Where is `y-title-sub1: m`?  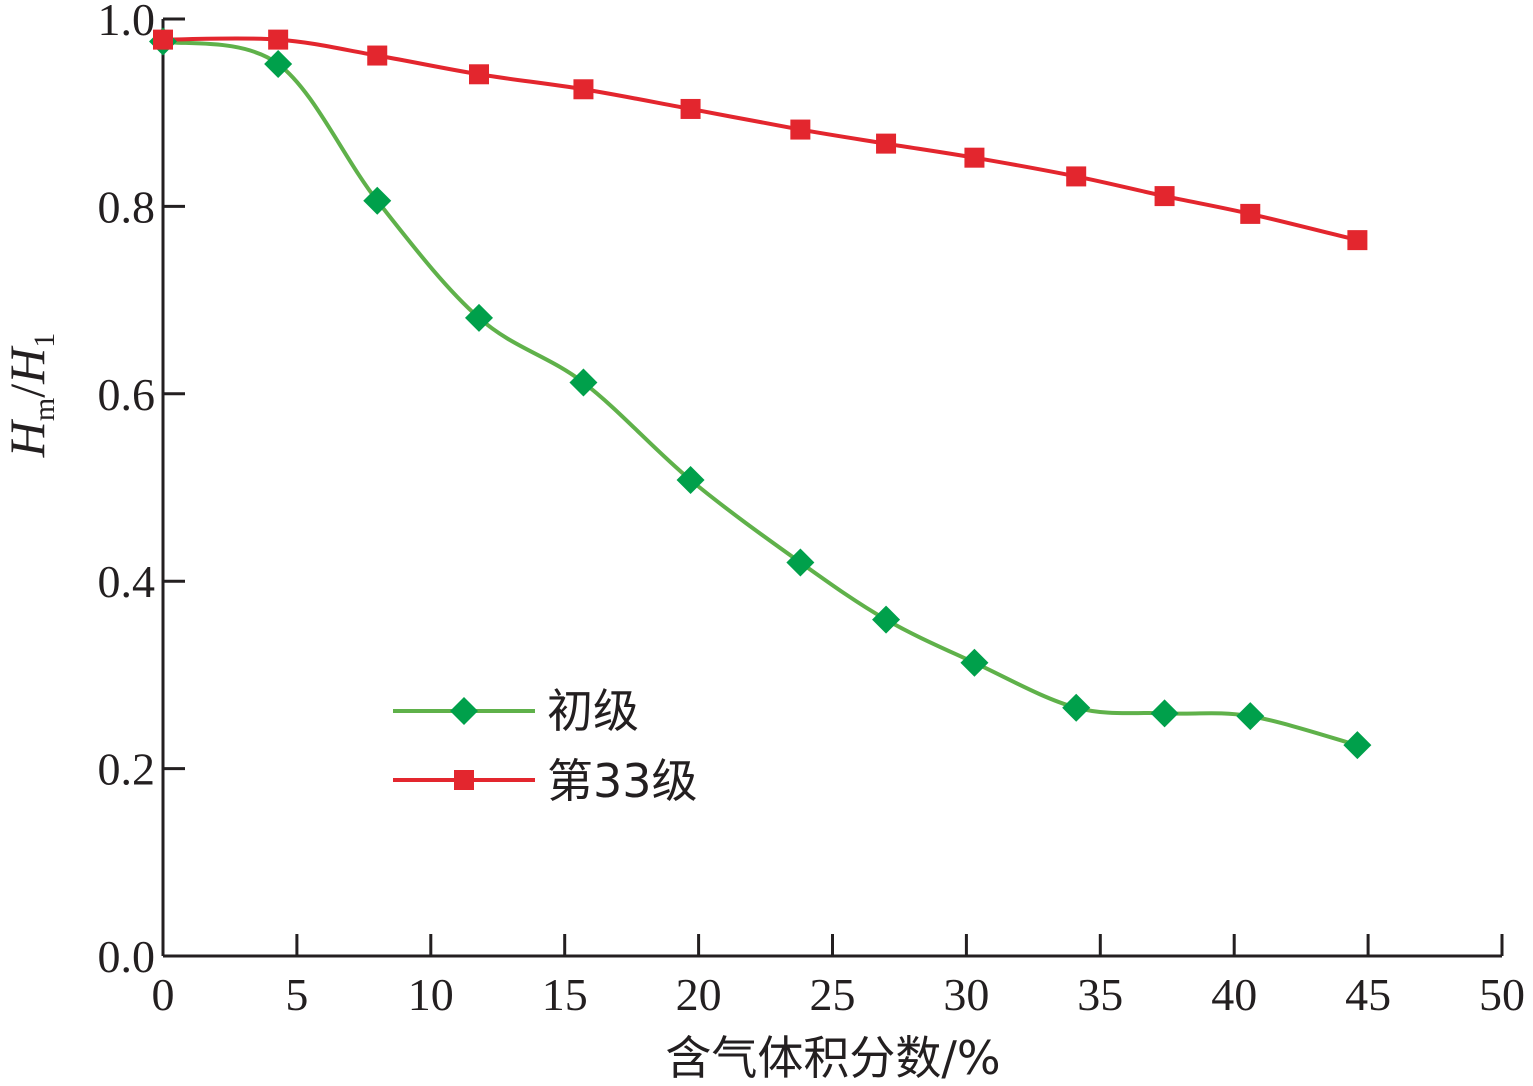 y-title-sub1: m is located at coordinates (44, 409).